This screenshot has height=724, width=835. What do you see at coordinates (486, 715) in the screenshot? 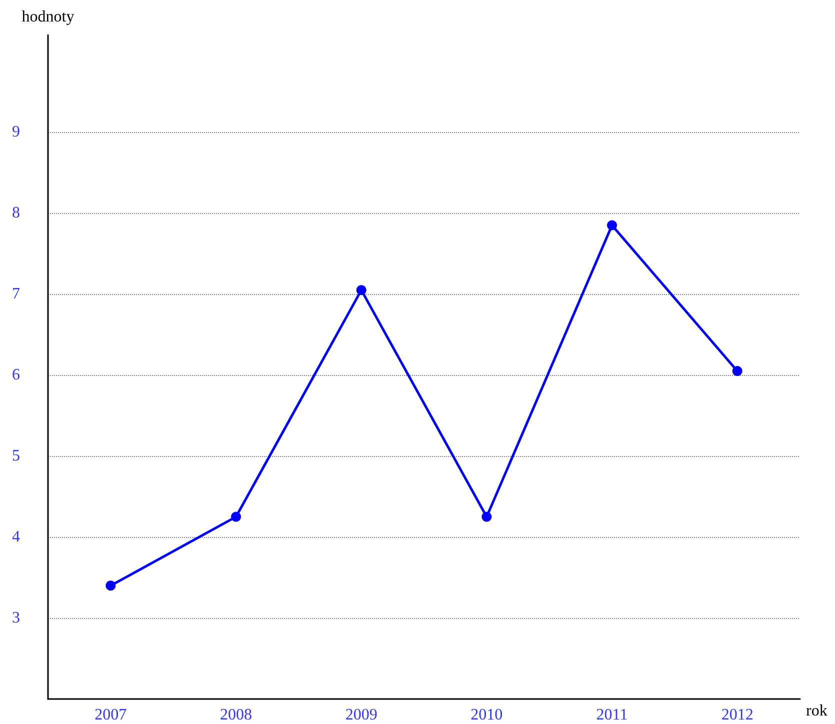
I see `x-tick-label: 2010` at bounding box center [486, 715].